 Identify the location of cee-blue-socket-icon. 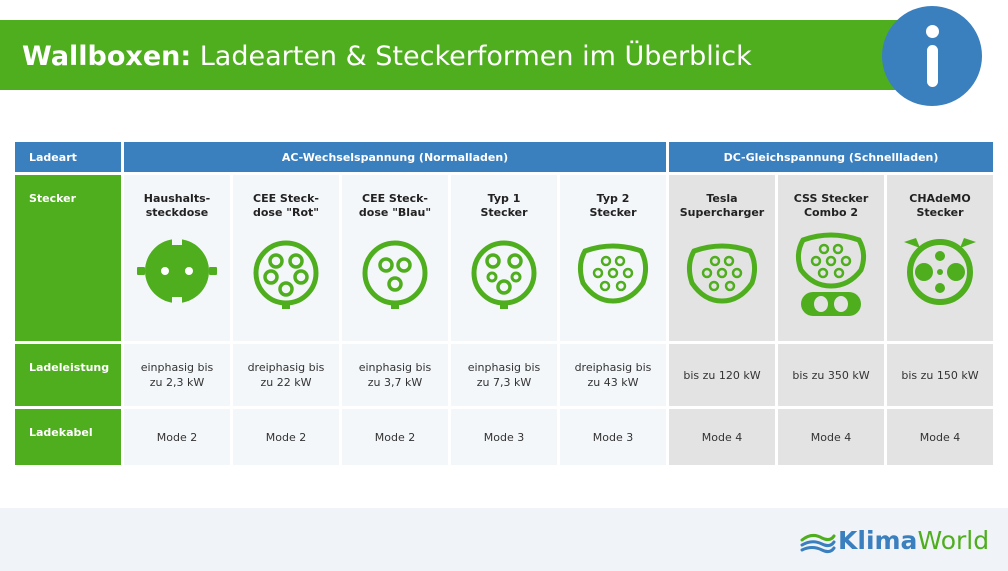
(395, 274).